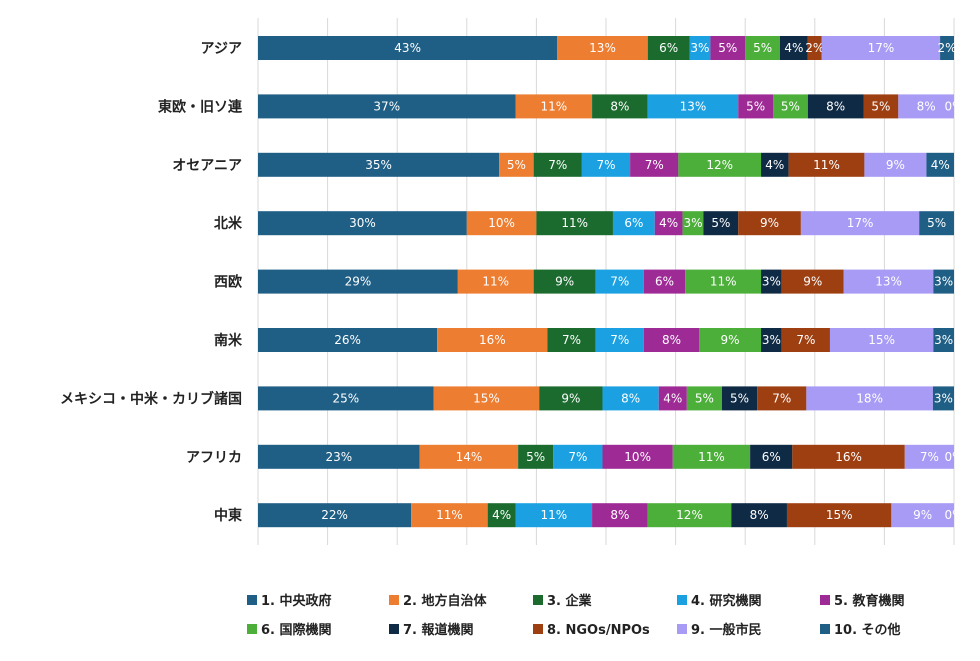 The image size is (980, 661). I want to click on data-label: 37%, so click(386, 106).